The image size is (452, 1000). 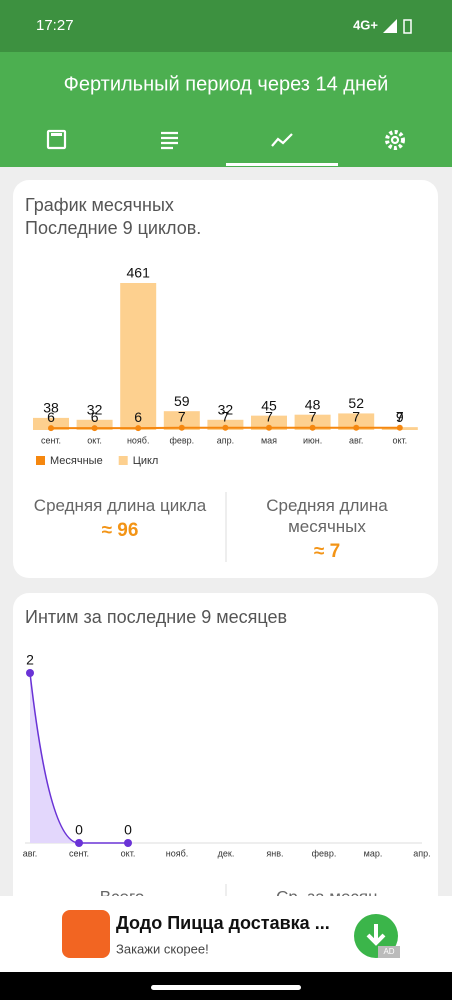 What do you see at coordinates (56, 134) in the screenshot?
I see `calendar-bar` at bounding box center [56, 134].